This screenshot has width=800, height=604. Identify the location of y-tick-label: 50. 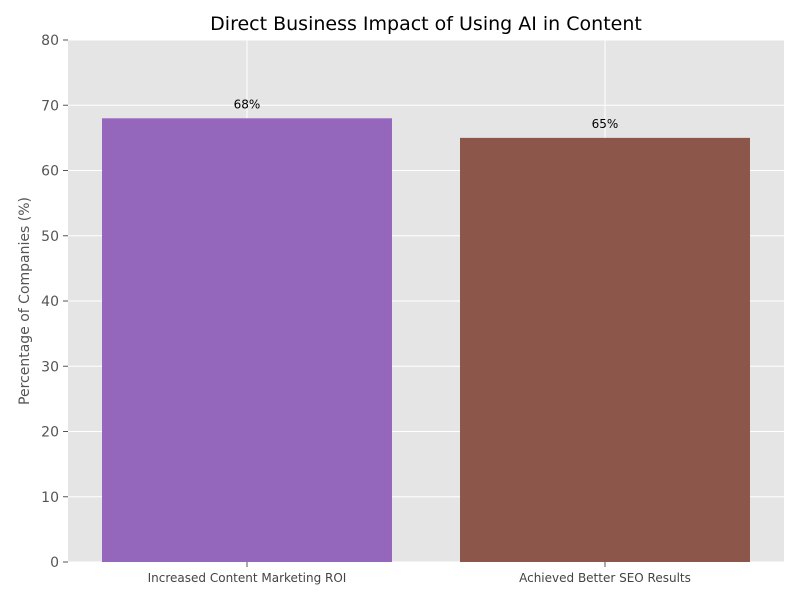
(50, 237).